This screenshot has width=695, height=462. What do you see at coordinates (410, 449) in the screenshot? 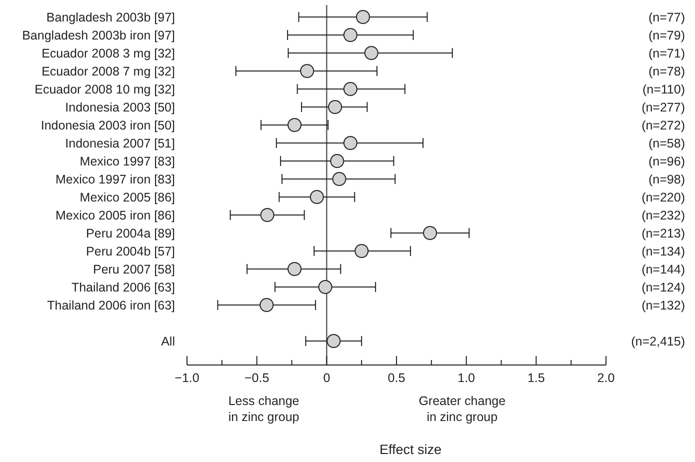
I see `x-axis-title: Effect size` at bounding box center [410, 449].